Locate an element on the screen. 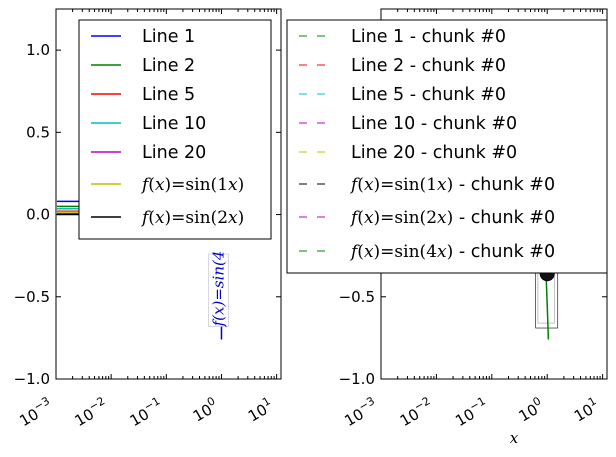 This screenshot has width=616, height=457. left-ytick-label: −1.0 is located at coordinates (32, 379).